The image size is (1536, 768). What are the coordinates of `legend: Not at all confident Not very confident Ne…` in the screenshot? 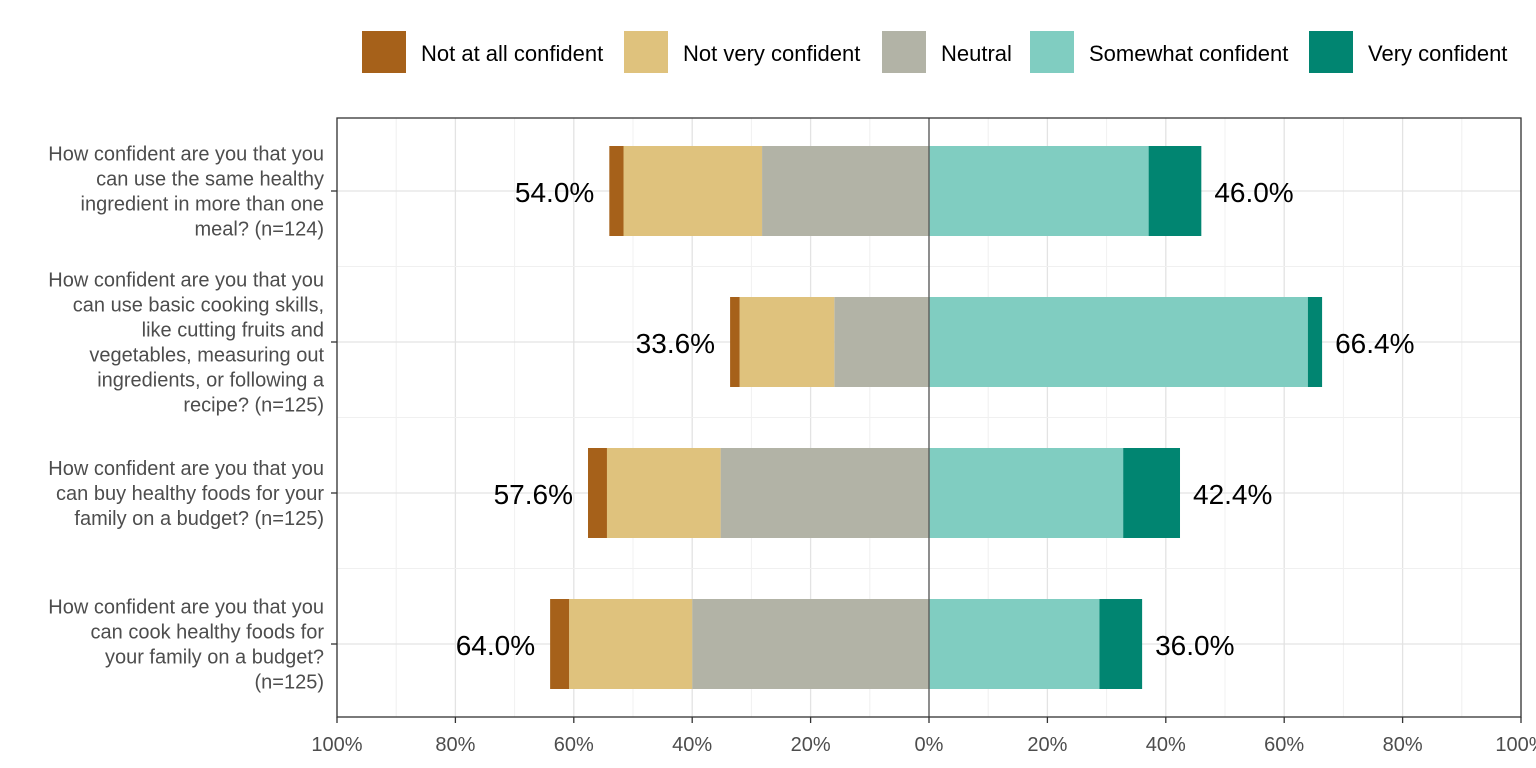 It's located at (934, 52).